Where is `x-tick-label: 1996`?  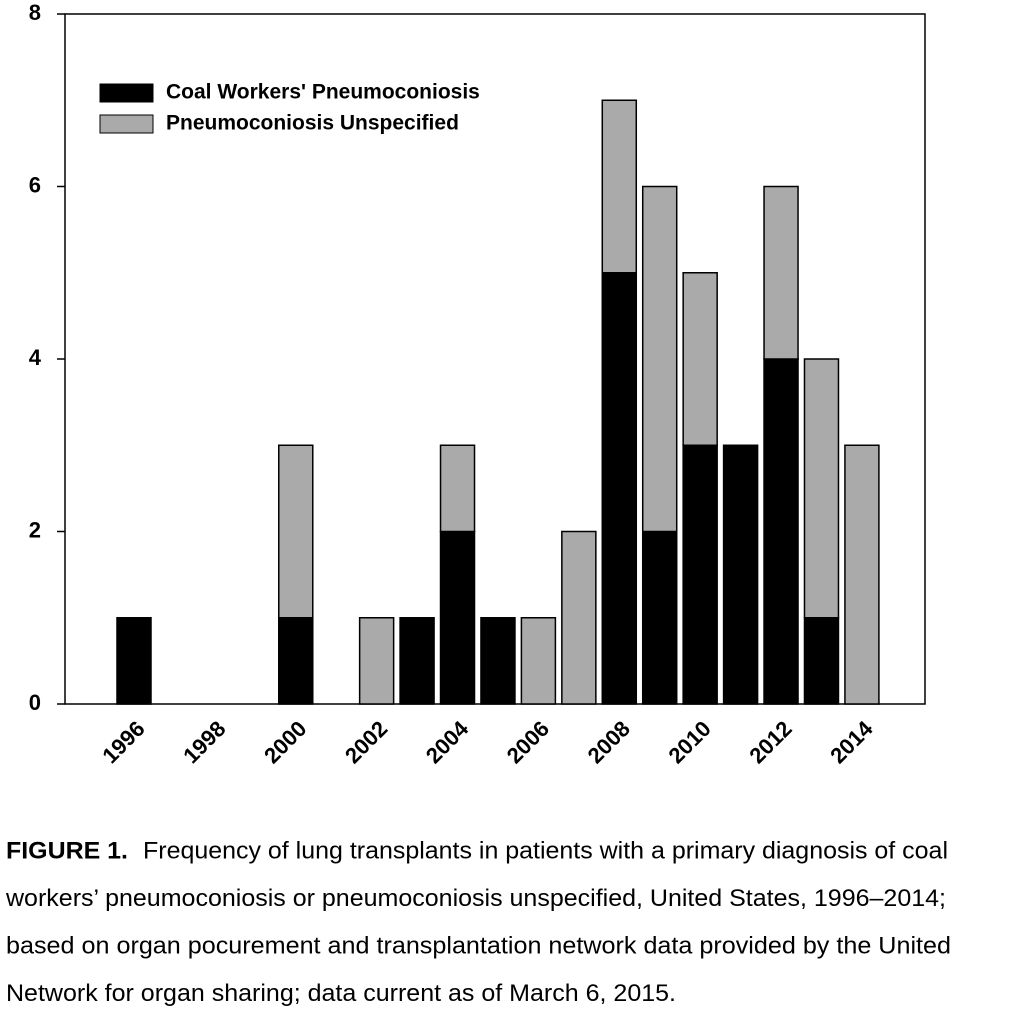
x-tick-label: 1996 is located at coordinates (123, 742).